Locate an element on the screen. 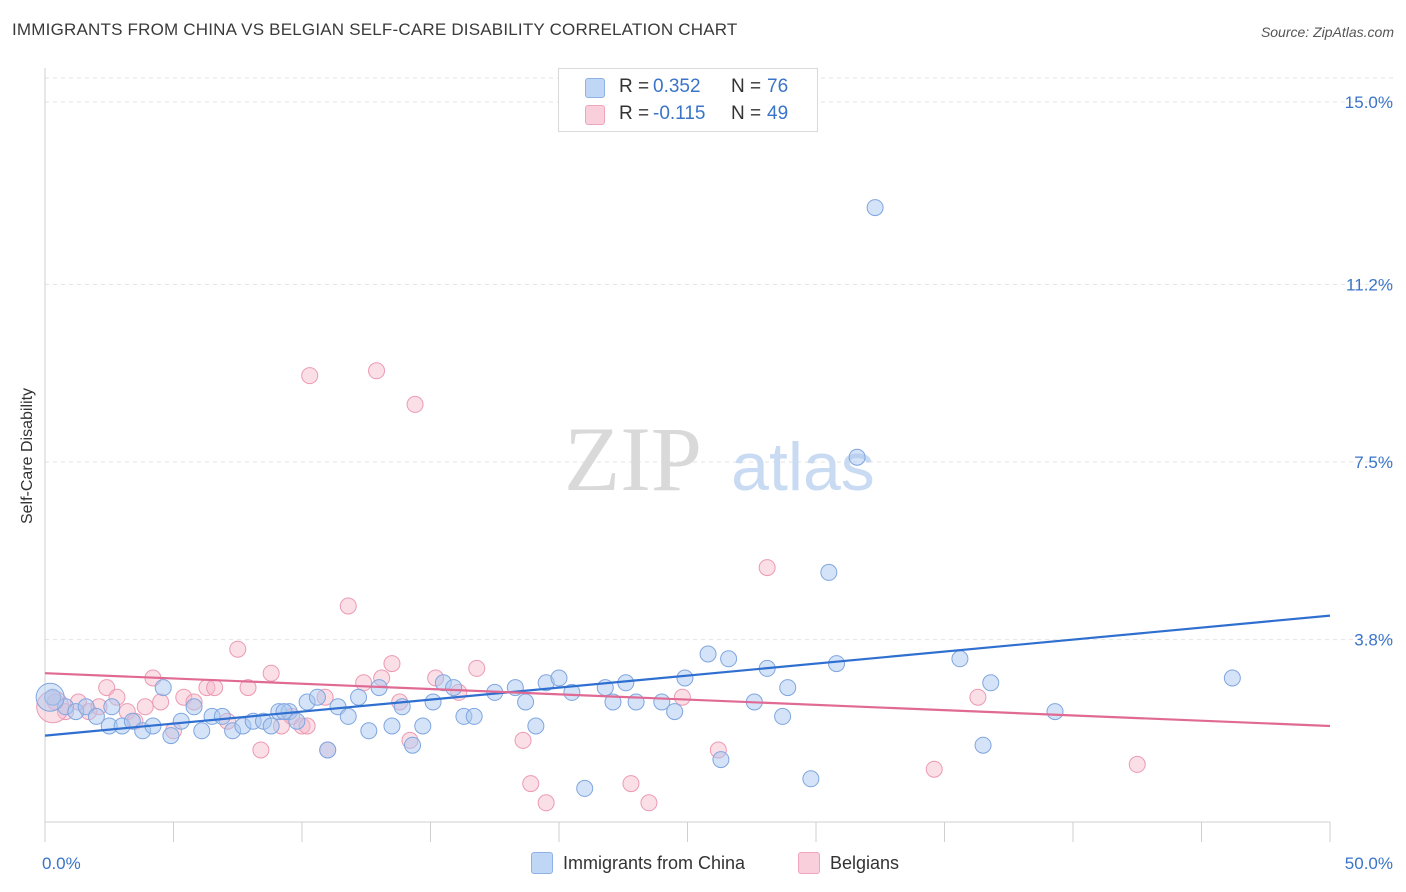 The width and height of the screenshot is (1406, 892). y-tick-label: 7.5% is located at coordinates (1373, 462).